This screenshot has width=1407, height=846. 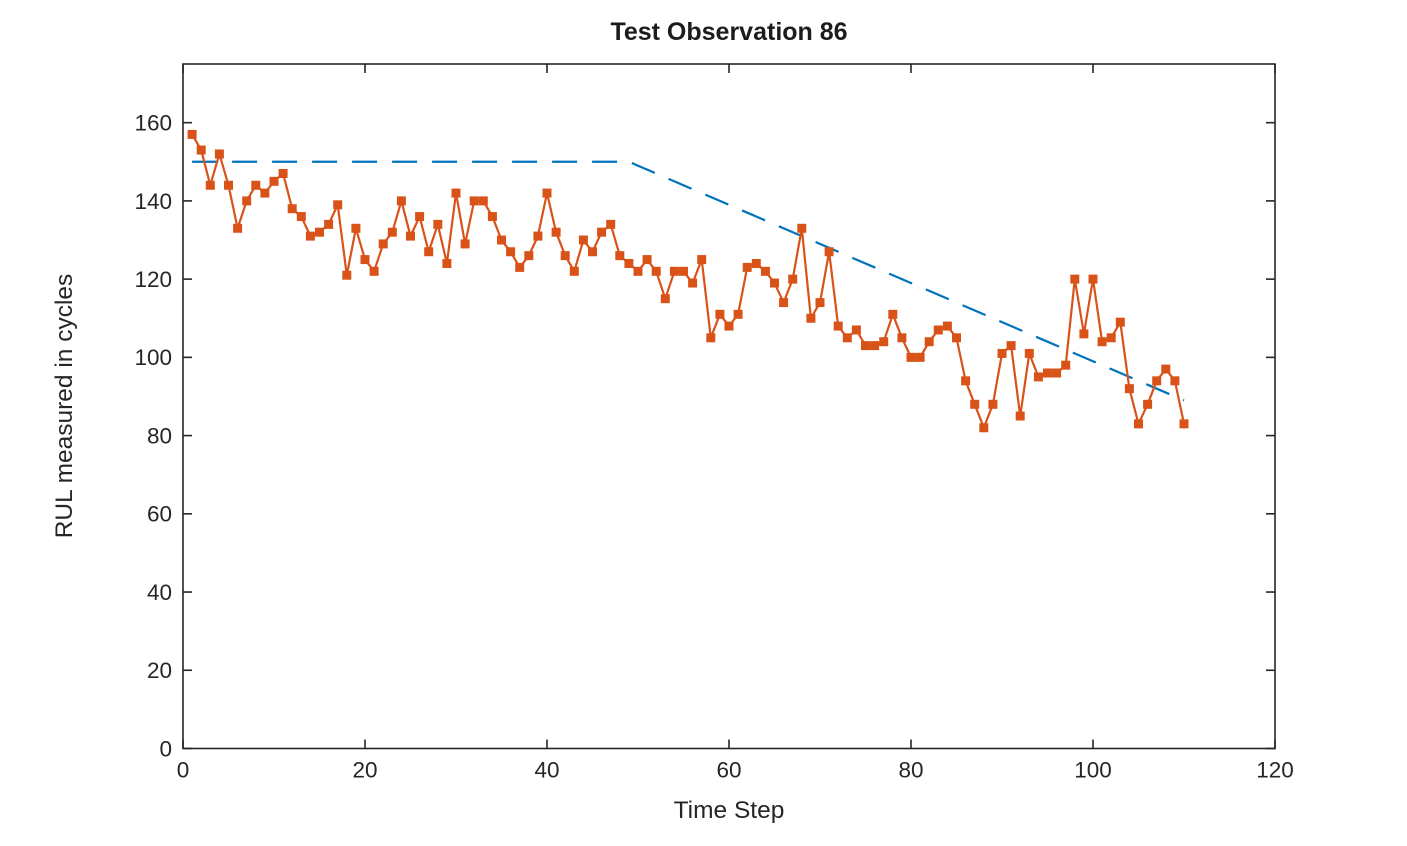 I want to click on x-tick-label: 40, so click(x=546, y=770).